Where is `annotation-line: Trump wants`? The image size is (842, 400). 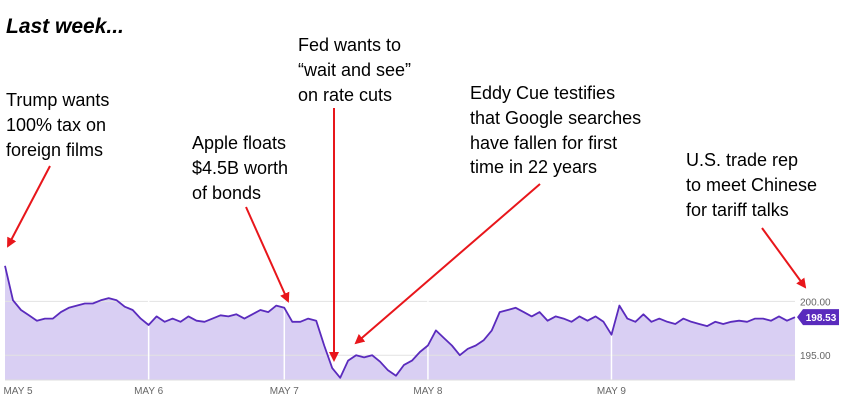 annotation-line: Trump wants is located at coordinates (57, 100).